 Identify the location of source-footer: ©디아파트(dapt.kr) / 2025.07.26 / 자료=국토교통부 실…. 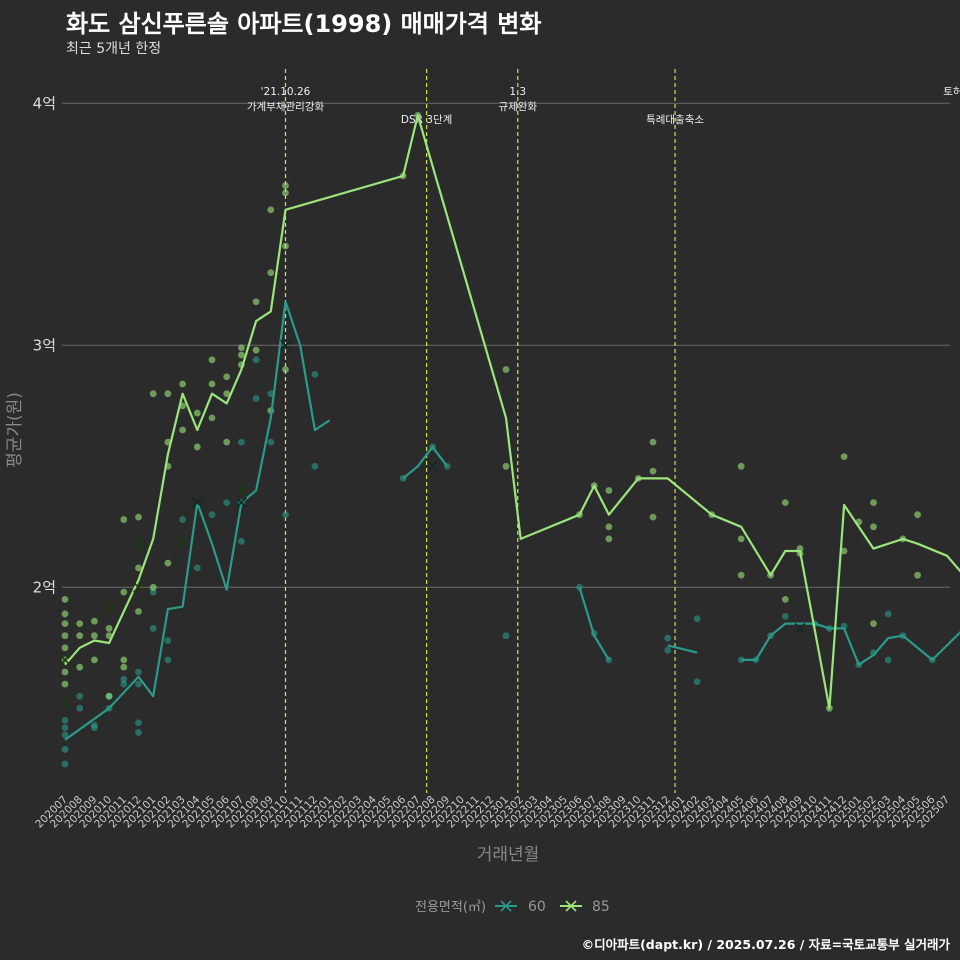
(765, 944).